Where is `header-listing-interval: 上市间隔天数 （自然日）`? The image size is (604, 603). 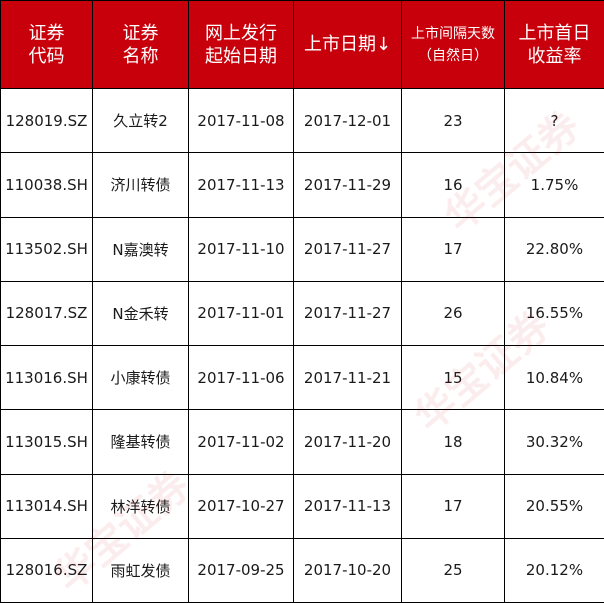 header-listing-interval: 上市间隔天数 （自然日） is located at coordinates (453, 44).